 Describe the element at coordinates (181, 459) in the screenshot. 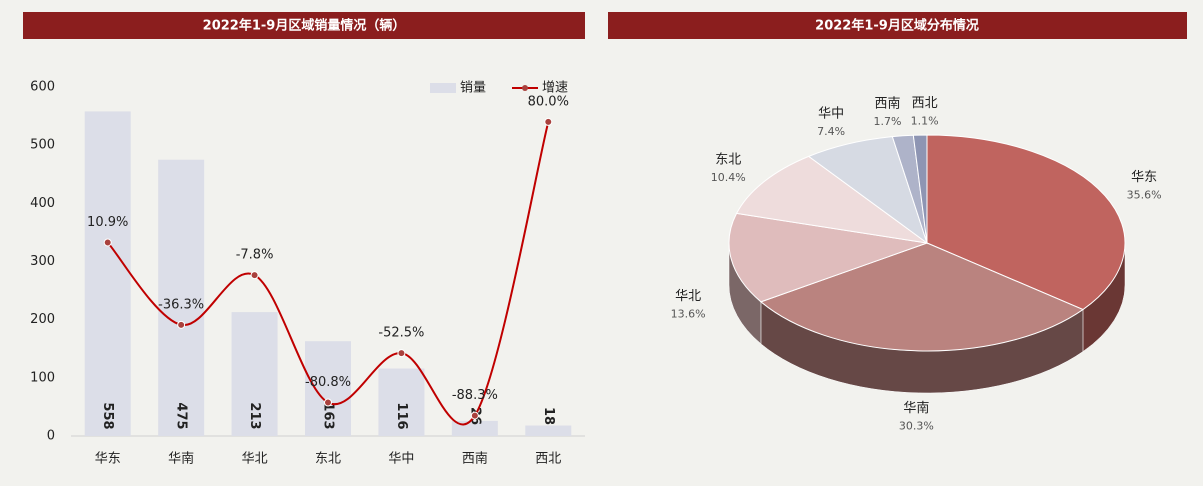

I see `x-tick-label: 华南` at that location.